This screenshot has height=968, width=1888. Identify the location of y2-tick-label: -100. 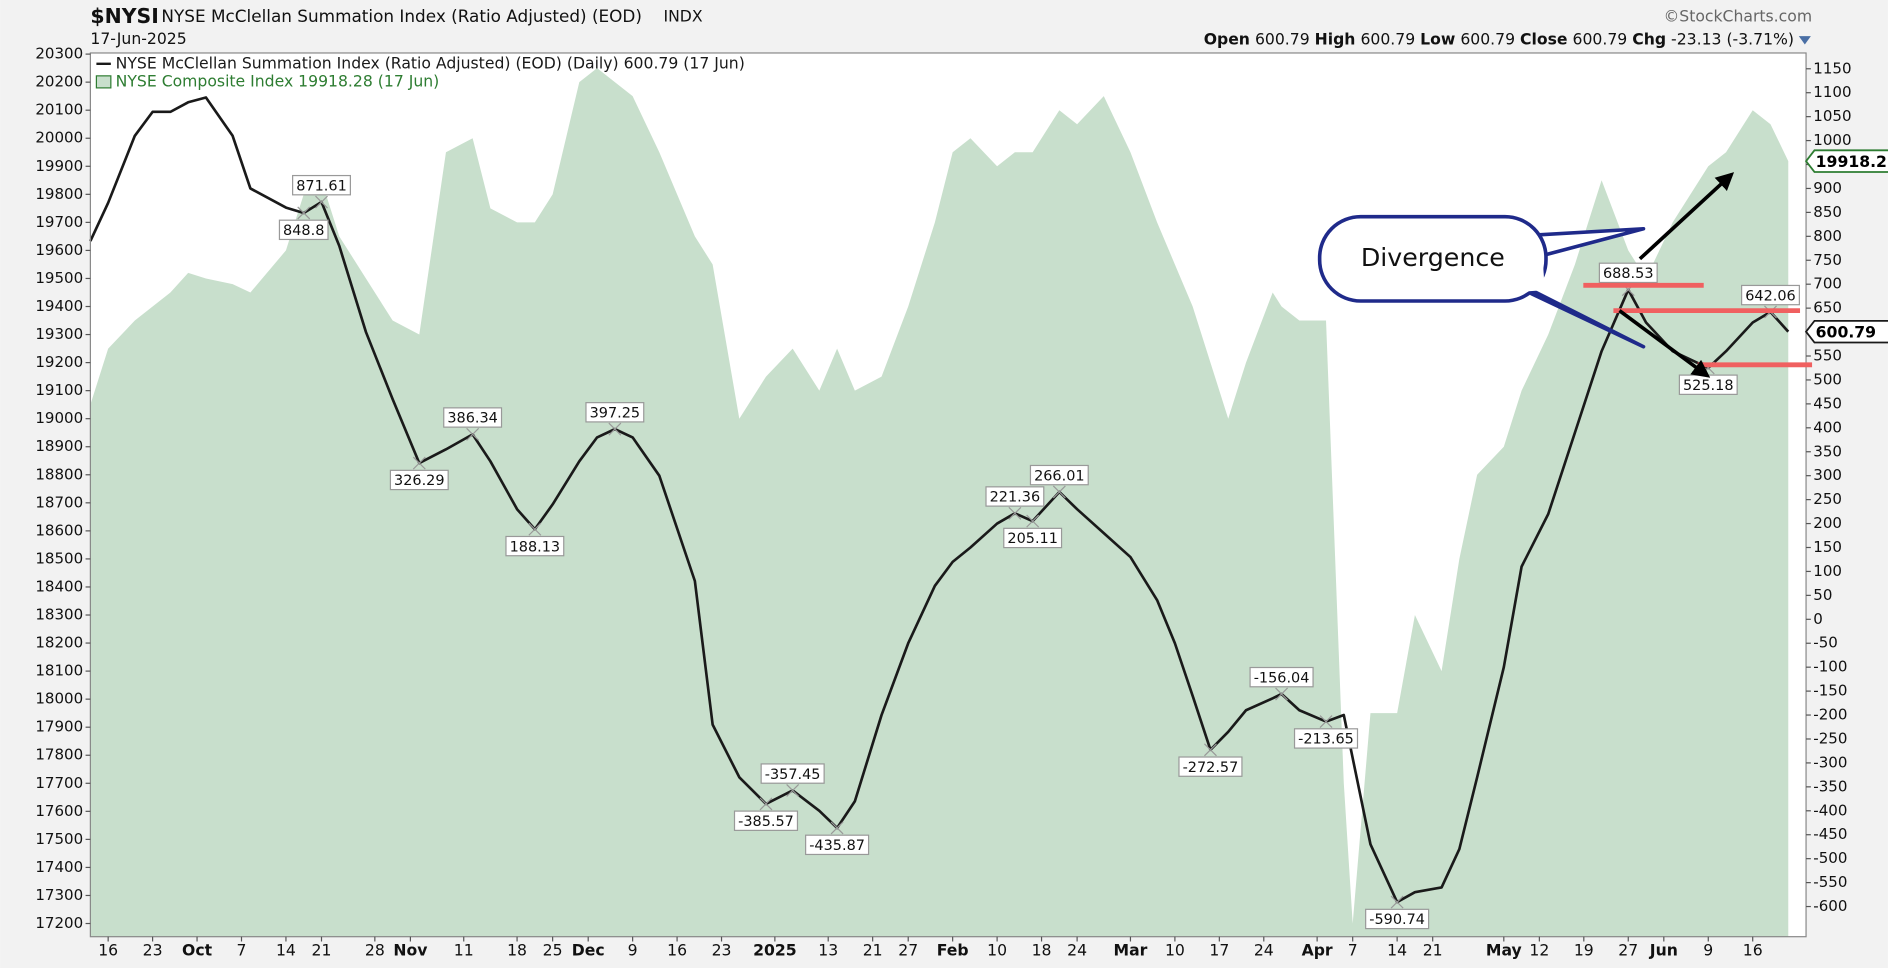
(1830, 667).